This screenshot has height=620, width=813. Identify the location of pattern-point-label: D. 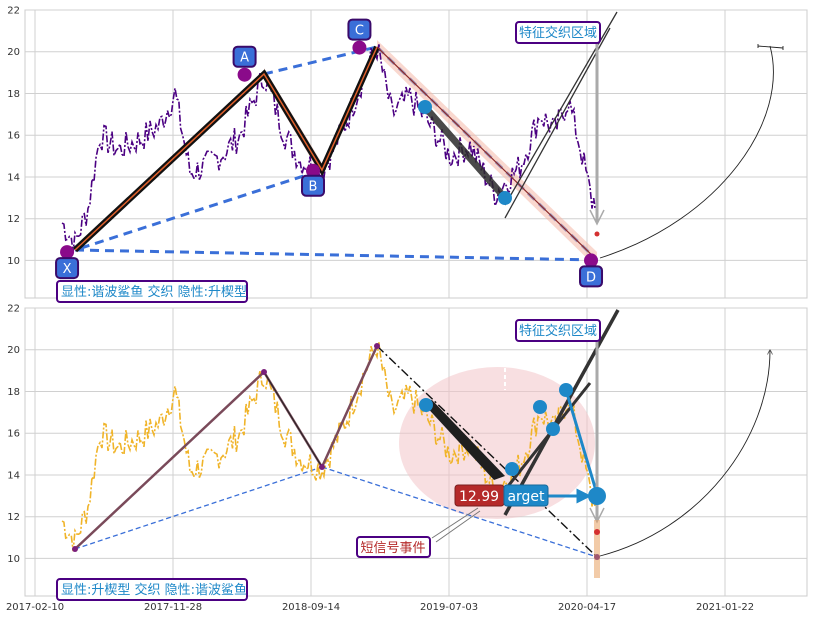
(591, 277).